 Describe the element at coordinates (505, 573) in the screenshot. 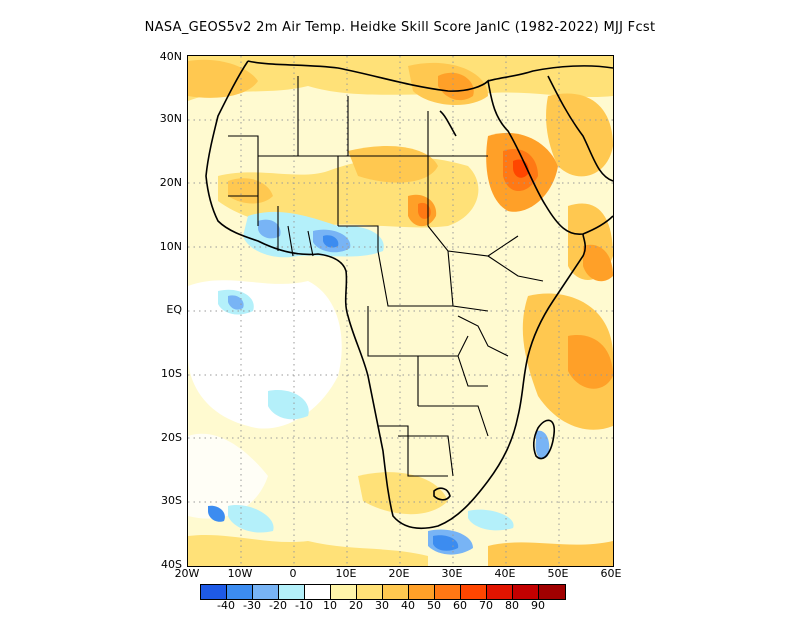

I see `lon-label: 40E` at that location.